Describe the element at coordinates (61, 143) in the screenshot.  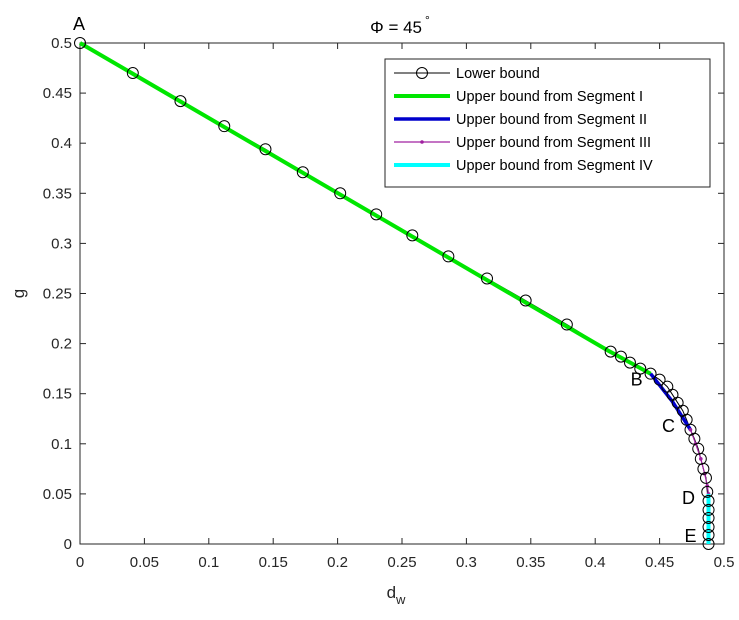
I see `y-tick-label: 0.4` at that location.